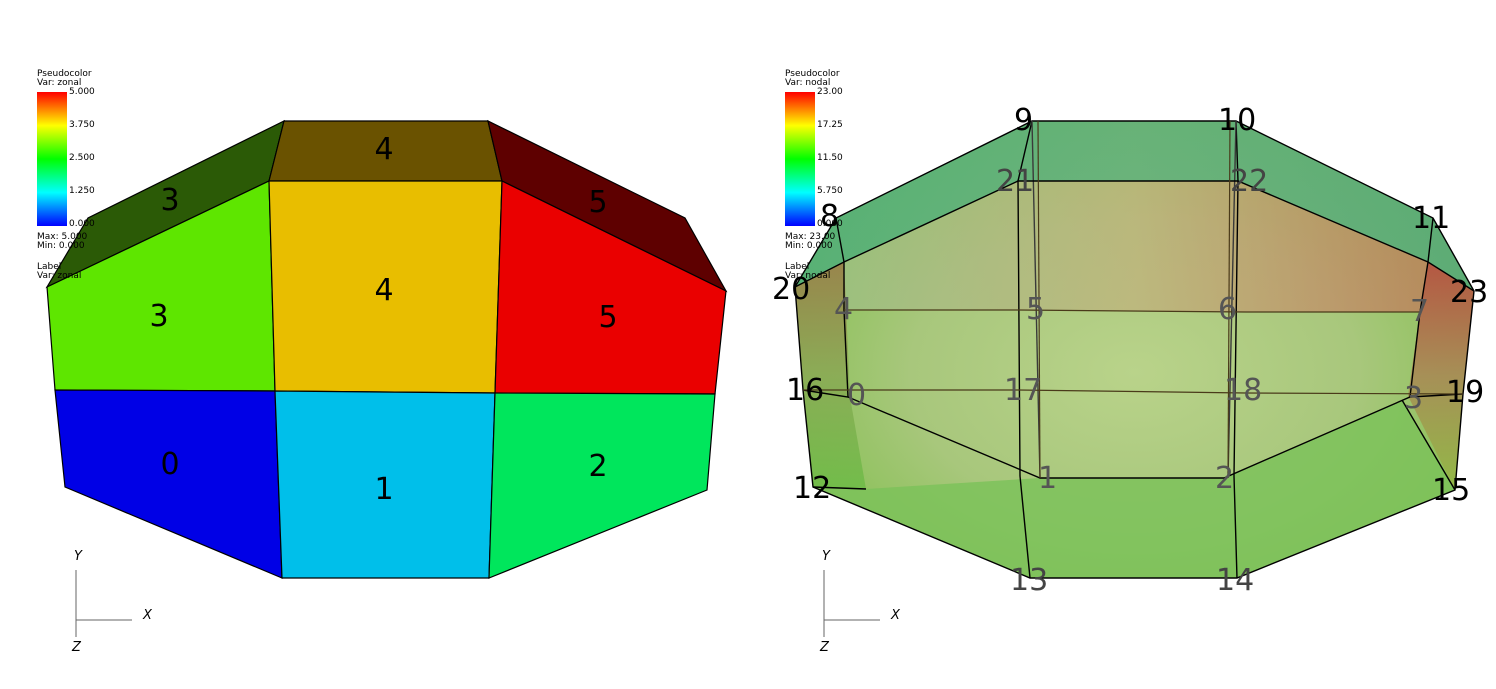 The image size is (1496, 689). Describe the element at coordinates (1249, 181) in the screenshot. I see `node-label: 22` at that location.